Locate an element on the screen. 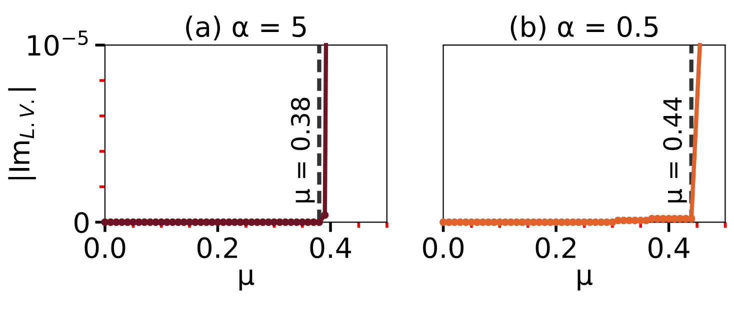 The height and width of the screenshot is (322, 734). y-axis-title: |Im$_{L.V.}$| is located at coordinates (22, 134).